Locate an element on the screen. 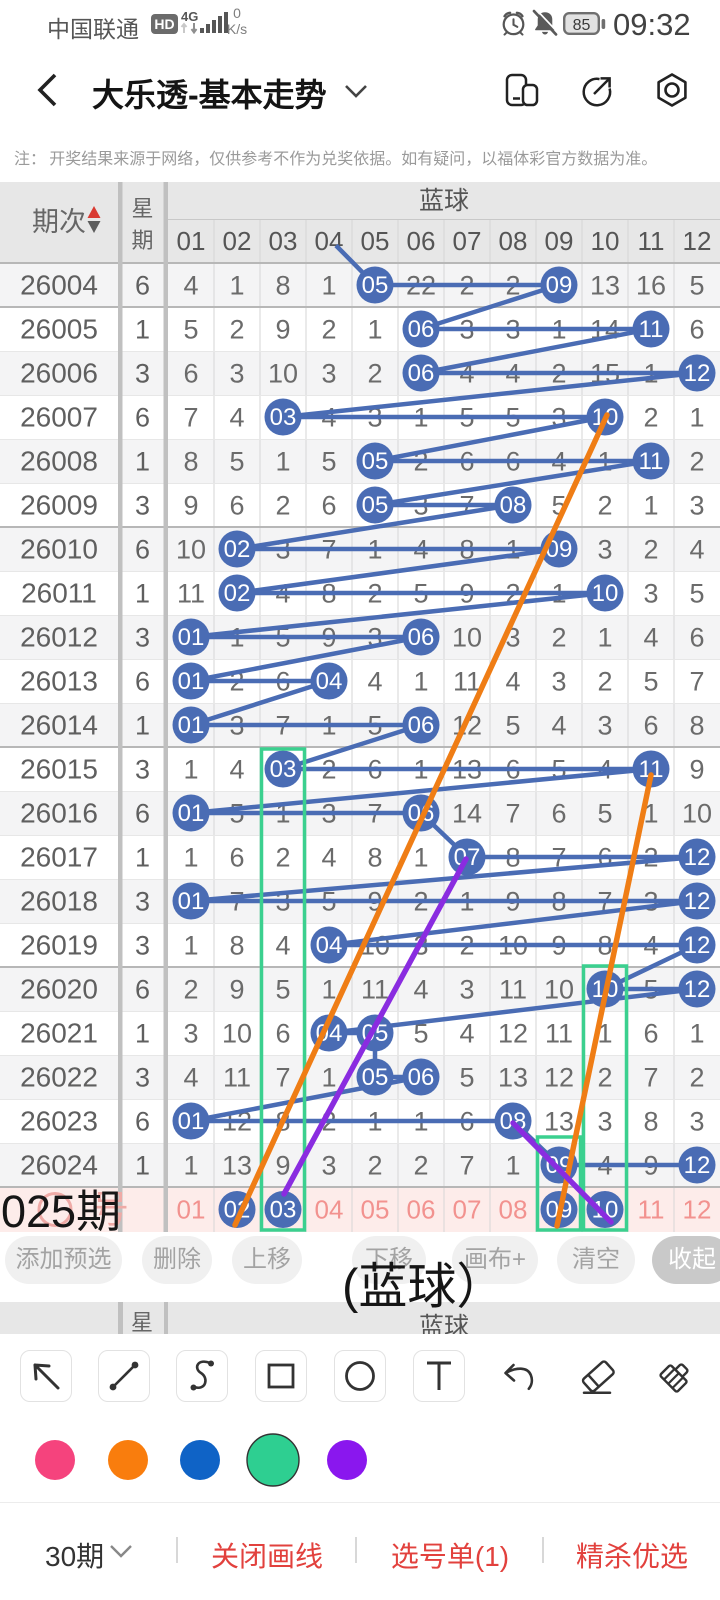 Image resolution: width=720 pixels, height=1600 pixels. svg-text: 26018 is located at coordinates (59, 901).